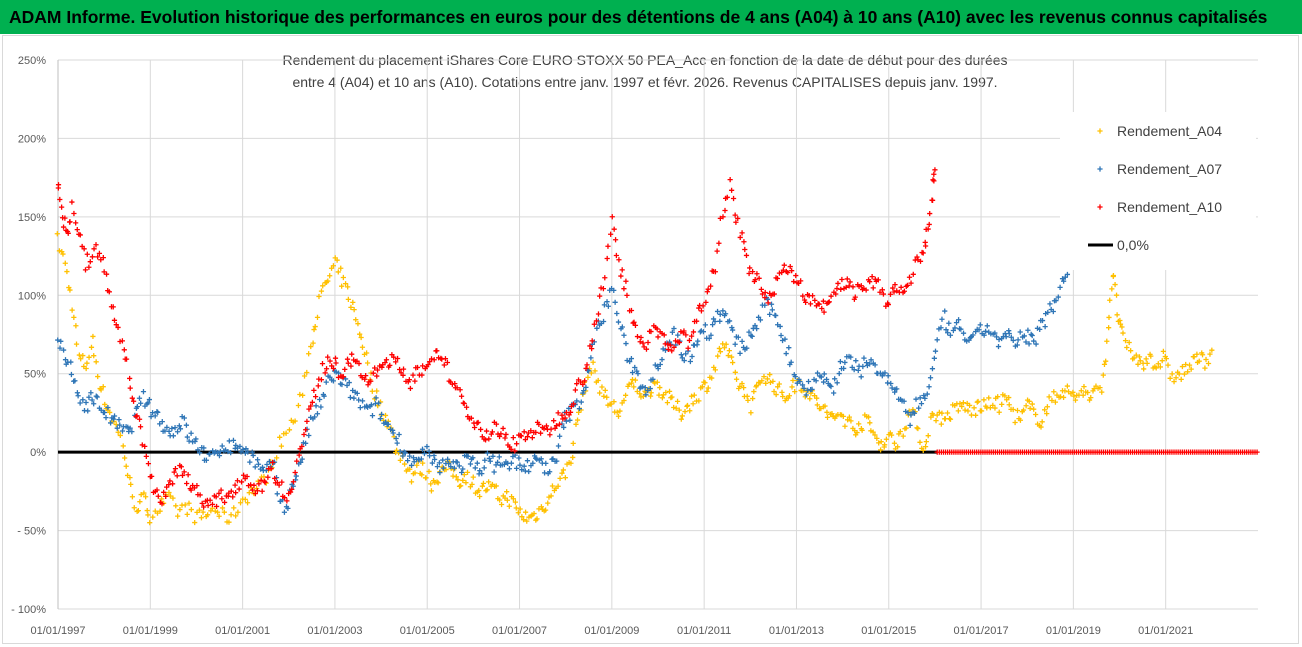 Image resolution: width=1302 pixels, height=647 pixels. What do you see at coordinates (1169, 207) in the screenshot?
I see `legend-label: Rendement_A10` at bounding box center [1169, 207].